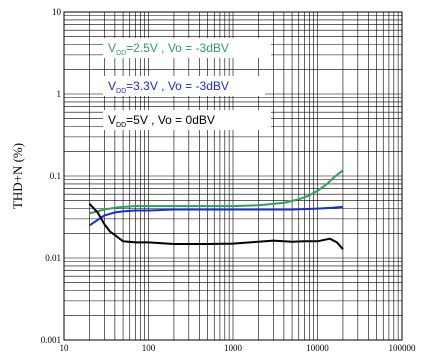 The height and width of the screenshot is (361, 422). What do you see at coordinates (17, 176) in the screenshot?
I see `y-axis-label: THD+N (%)` at bounding box center [17, 176].